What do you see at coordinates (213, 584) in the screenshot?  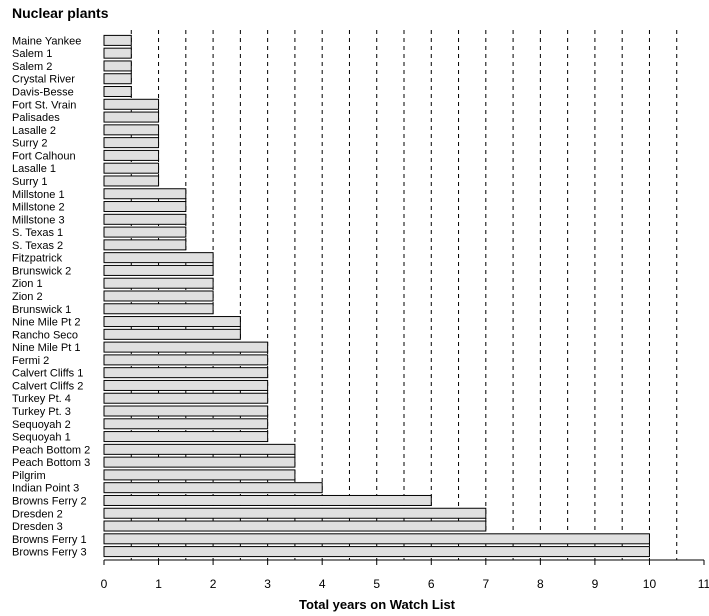 I see `x-tick-label: 2` at bounding box center [213, 584].